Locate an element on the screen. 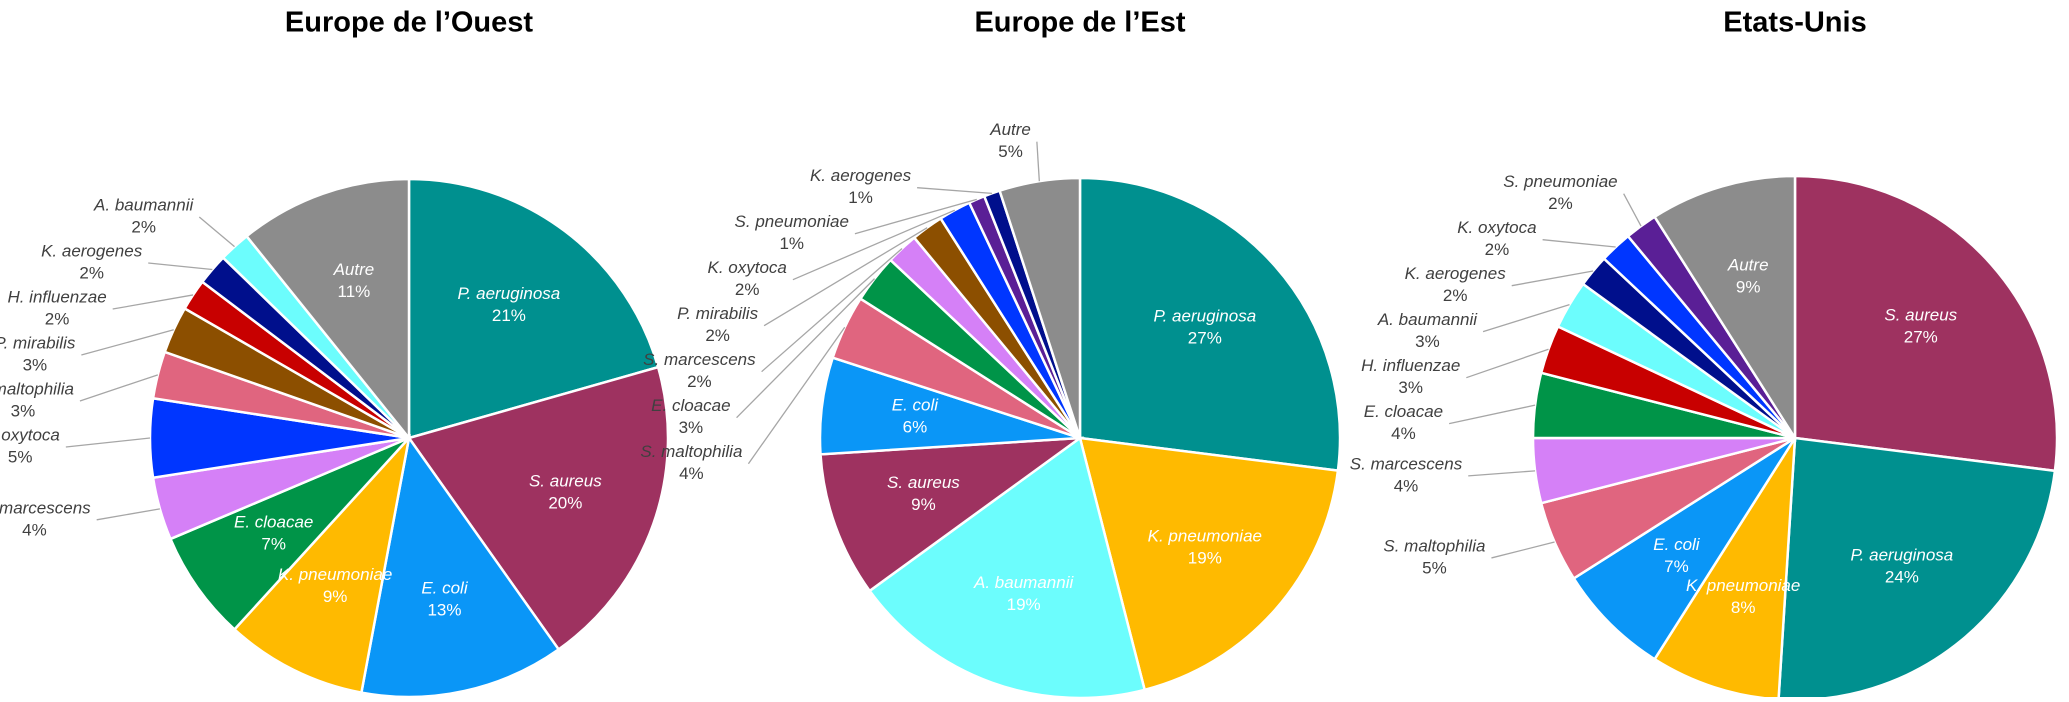  chart-title: Europe de l’Ouest is located at coordinates (409, 23).